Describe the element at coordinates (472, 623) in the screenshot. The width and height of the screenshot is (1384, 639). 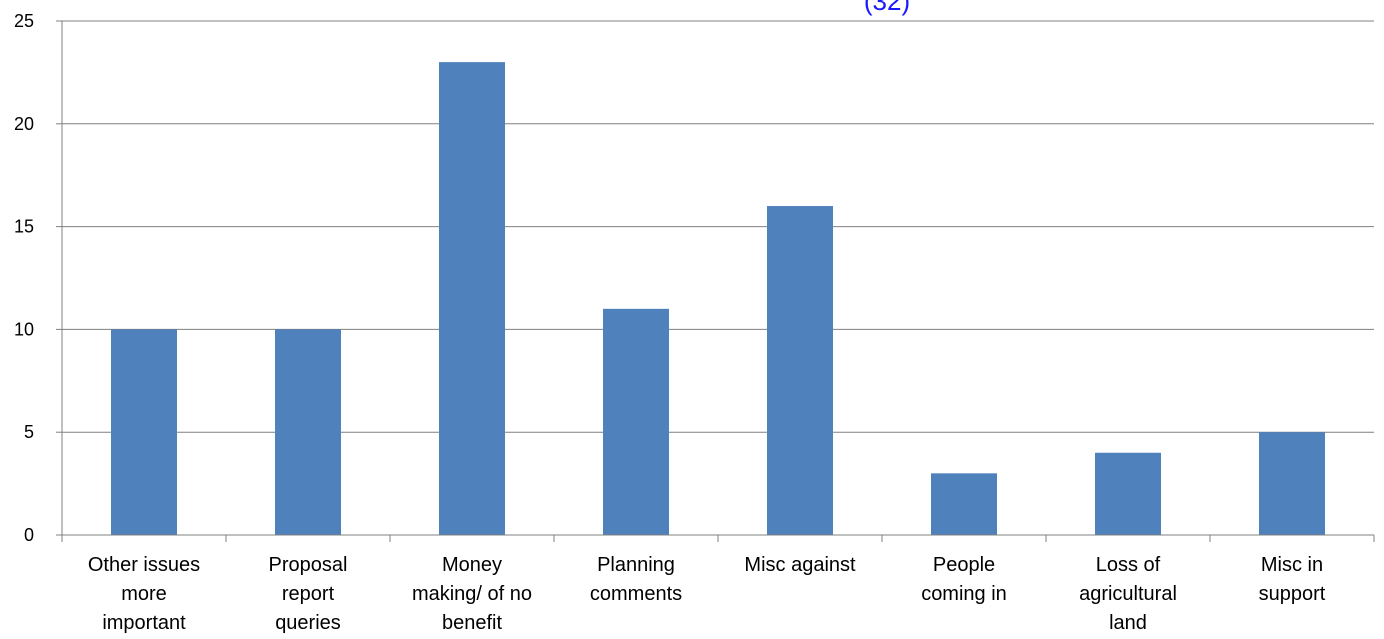
I see `x-tick-label: benefit` at that location.